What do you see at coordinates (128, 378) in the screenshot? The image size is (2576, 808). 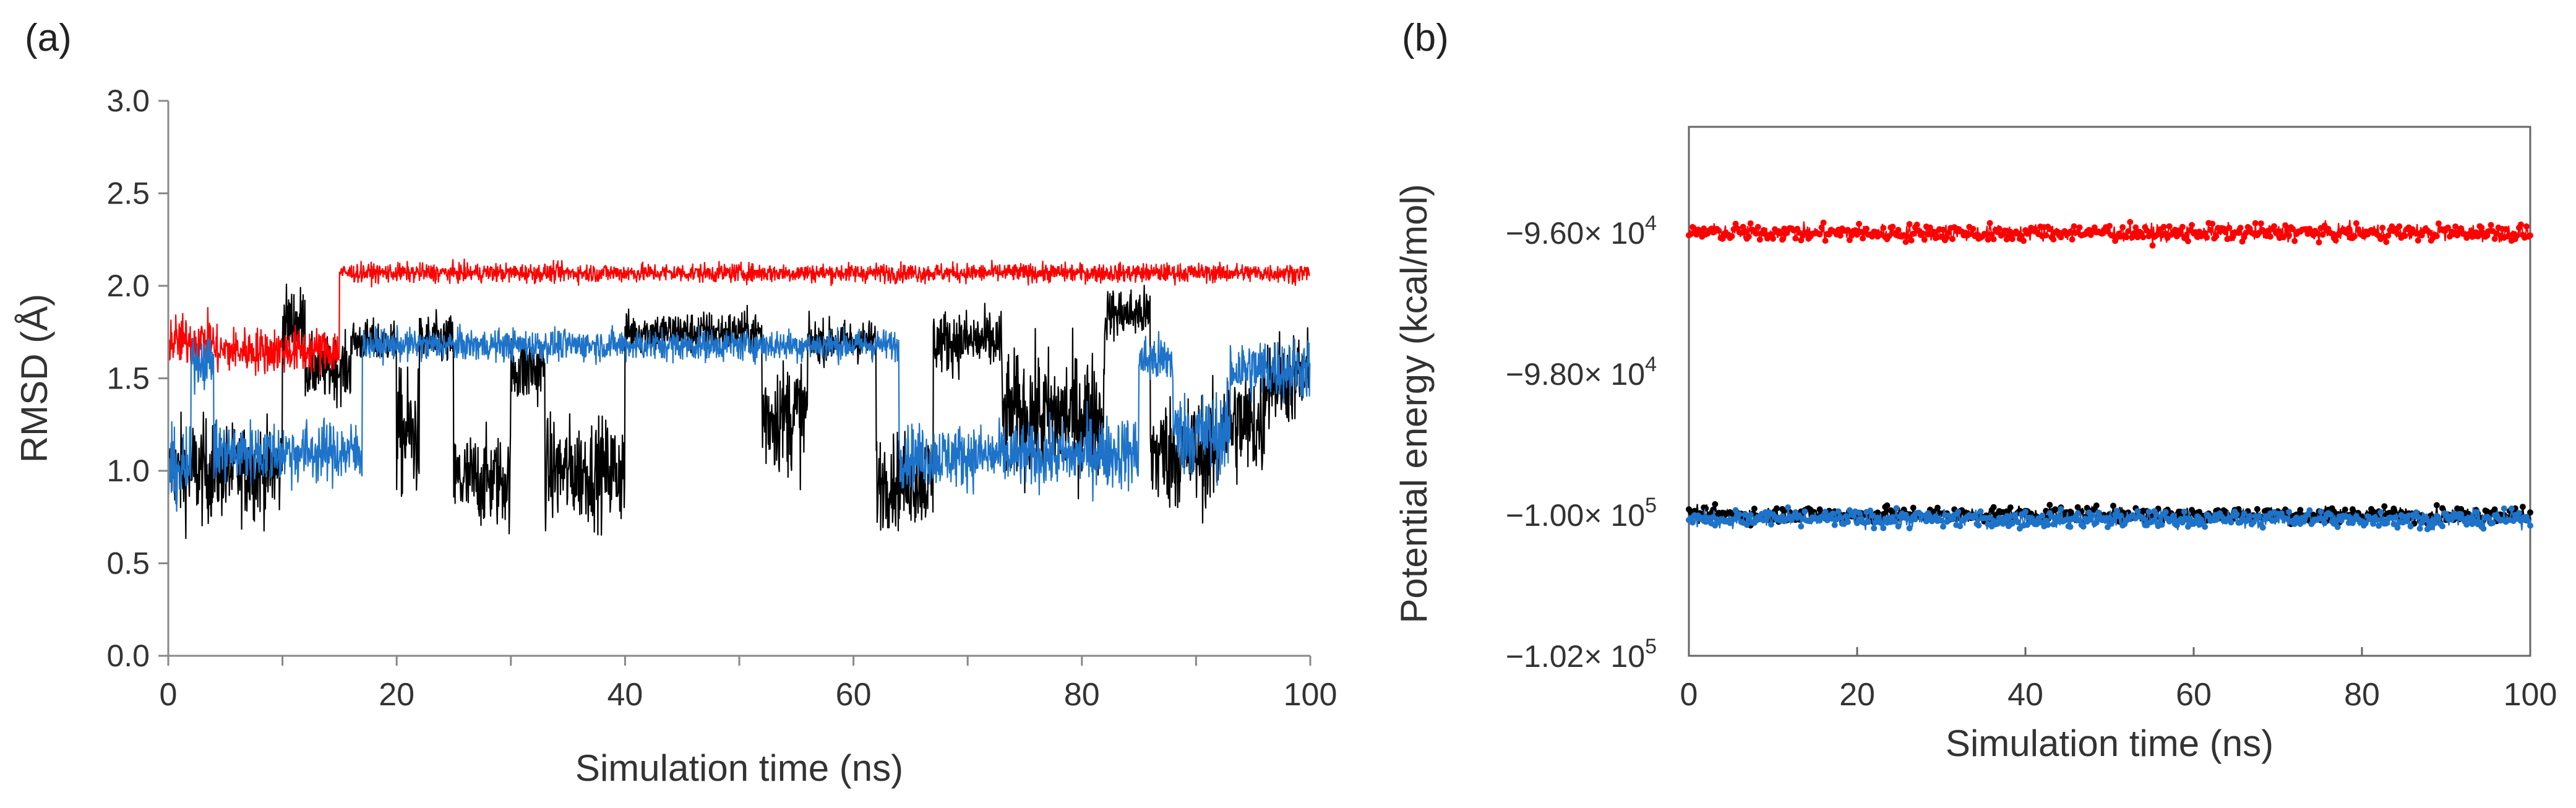 I see `y-tick-label: 1.5` at bounding box center [128, 378].